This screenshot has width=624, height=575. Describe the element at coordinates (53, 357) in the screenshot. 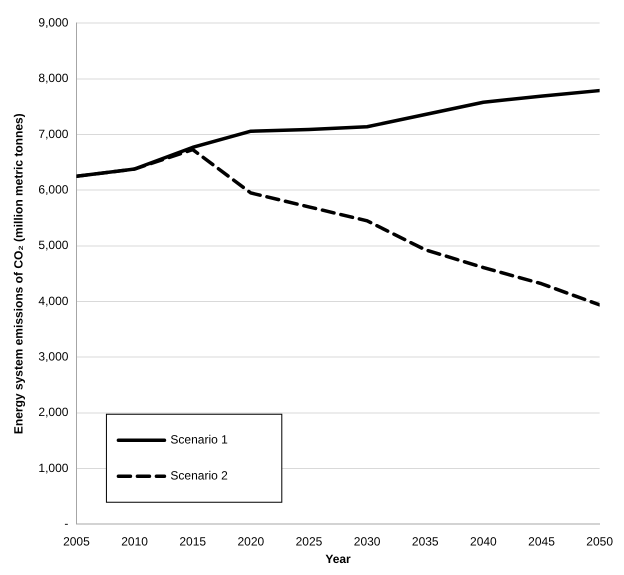

I see `y-tick-label: 3,000` at that location.